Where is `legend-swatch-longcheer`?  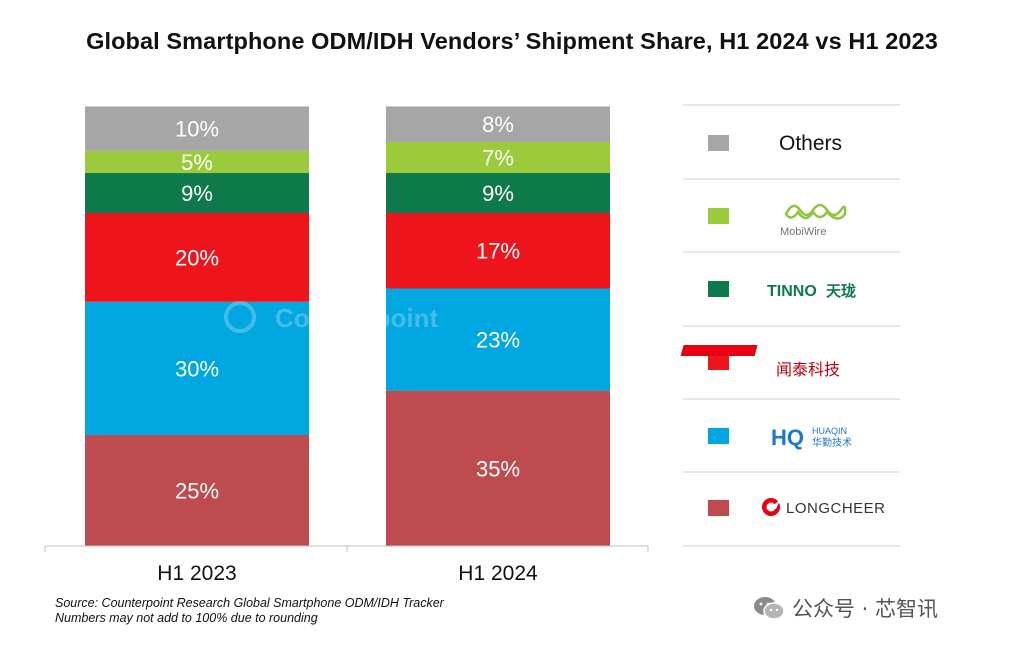
legend-swatch-longcheer is located at coordinates (718, 508).